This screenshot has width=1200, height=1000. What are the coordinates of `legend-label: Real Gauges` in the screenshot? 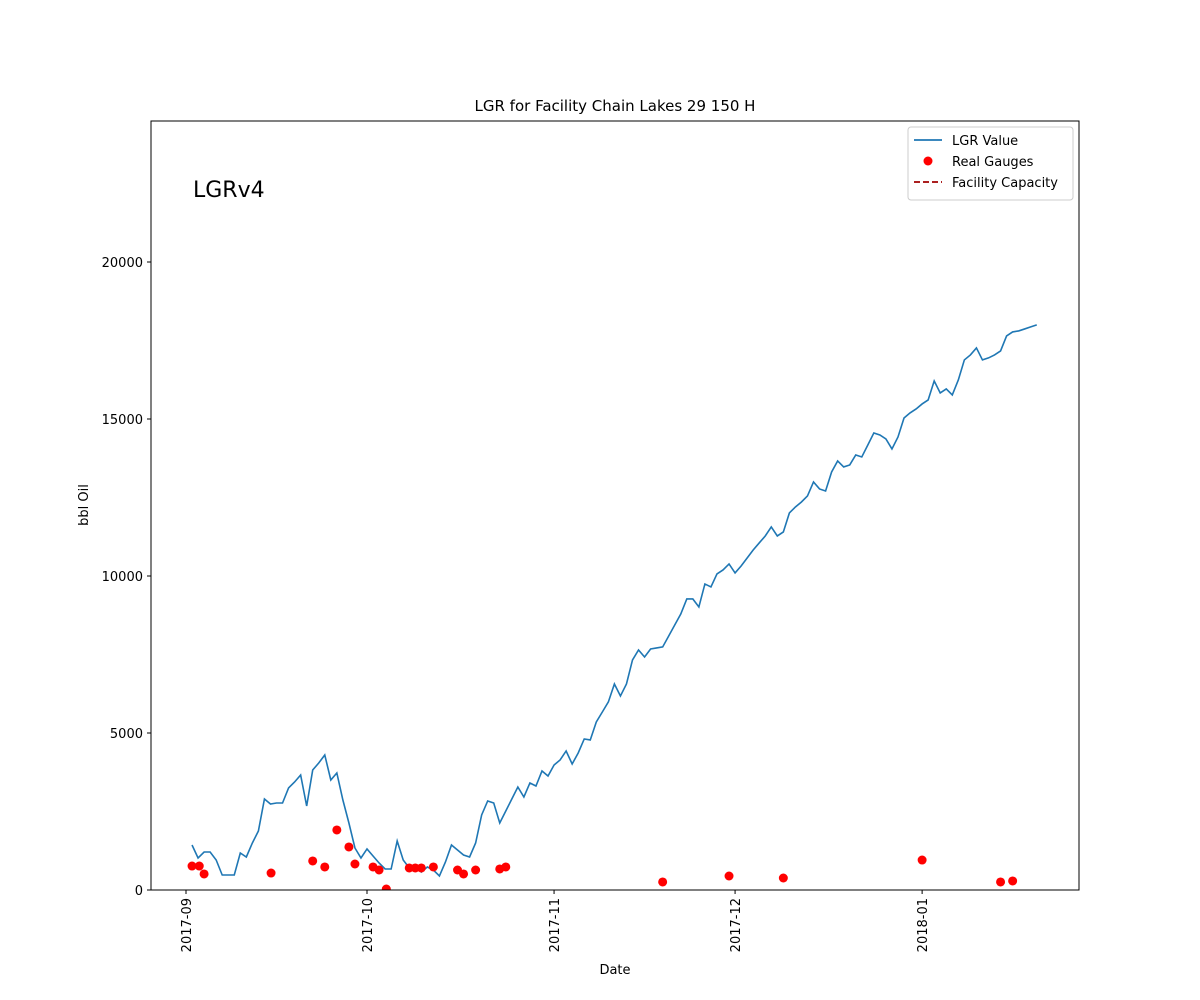 It's located at (993, 162).